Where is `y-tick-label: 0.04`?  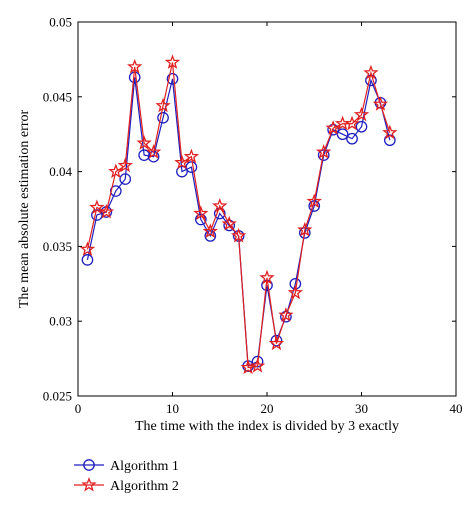 y-tick-label: 0.04 is located at coordinates (60, 171).